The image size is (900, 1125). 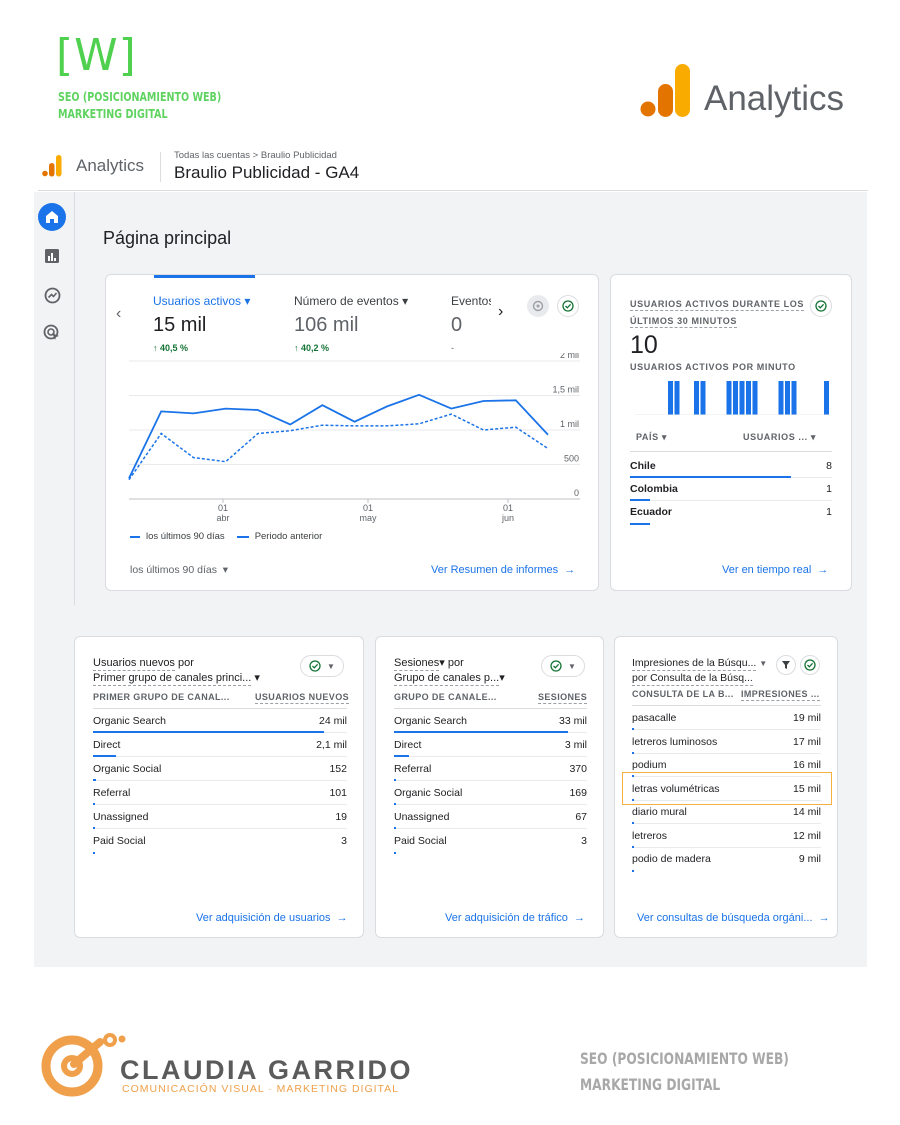 I want to click on table-row: Referral 101, so click(x=220, y=793).